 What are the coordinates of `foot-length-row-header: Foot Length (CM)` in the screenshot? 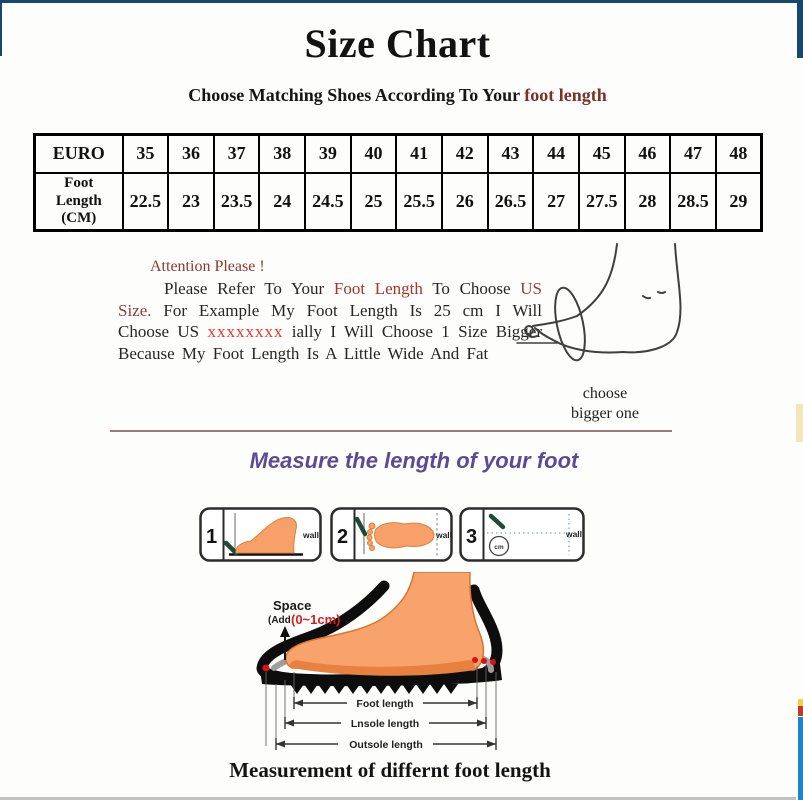 It's located at (78, 201).